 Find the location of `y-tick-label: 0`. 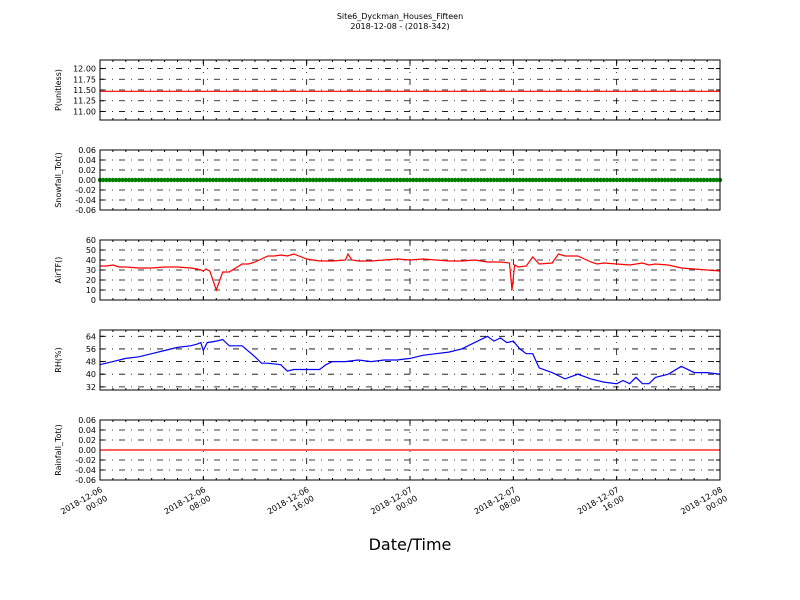

y-tick-label: 0 is located at coordinates (93, 300).